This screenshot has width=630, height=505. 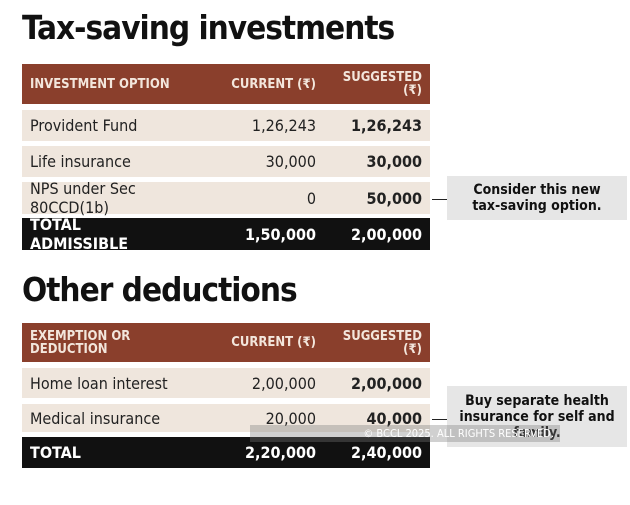 I want to click on cell: 0, so click(x=311, y=198).